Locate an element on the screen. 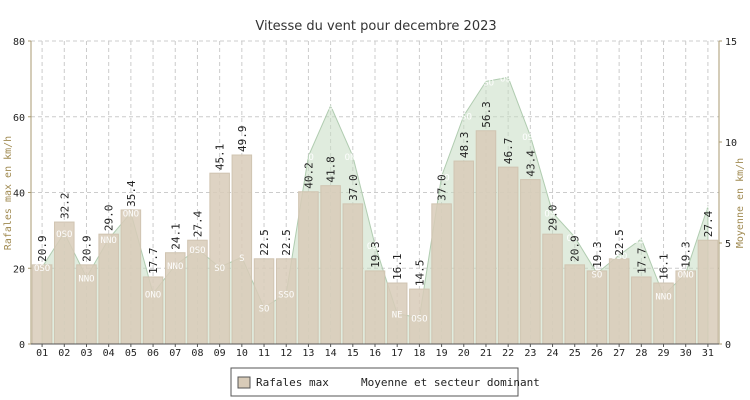  y-tick-label: 40 is located at coordinates (19, 194).